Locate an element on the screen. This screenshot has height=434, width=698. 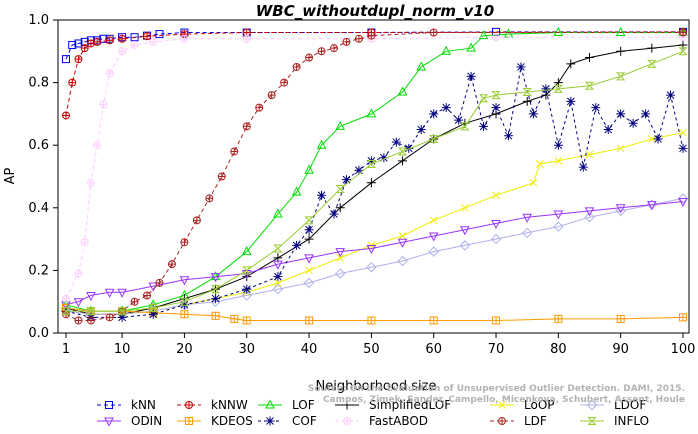
legend-label: SimplifiedLOF is located at coordinates (410, 405).